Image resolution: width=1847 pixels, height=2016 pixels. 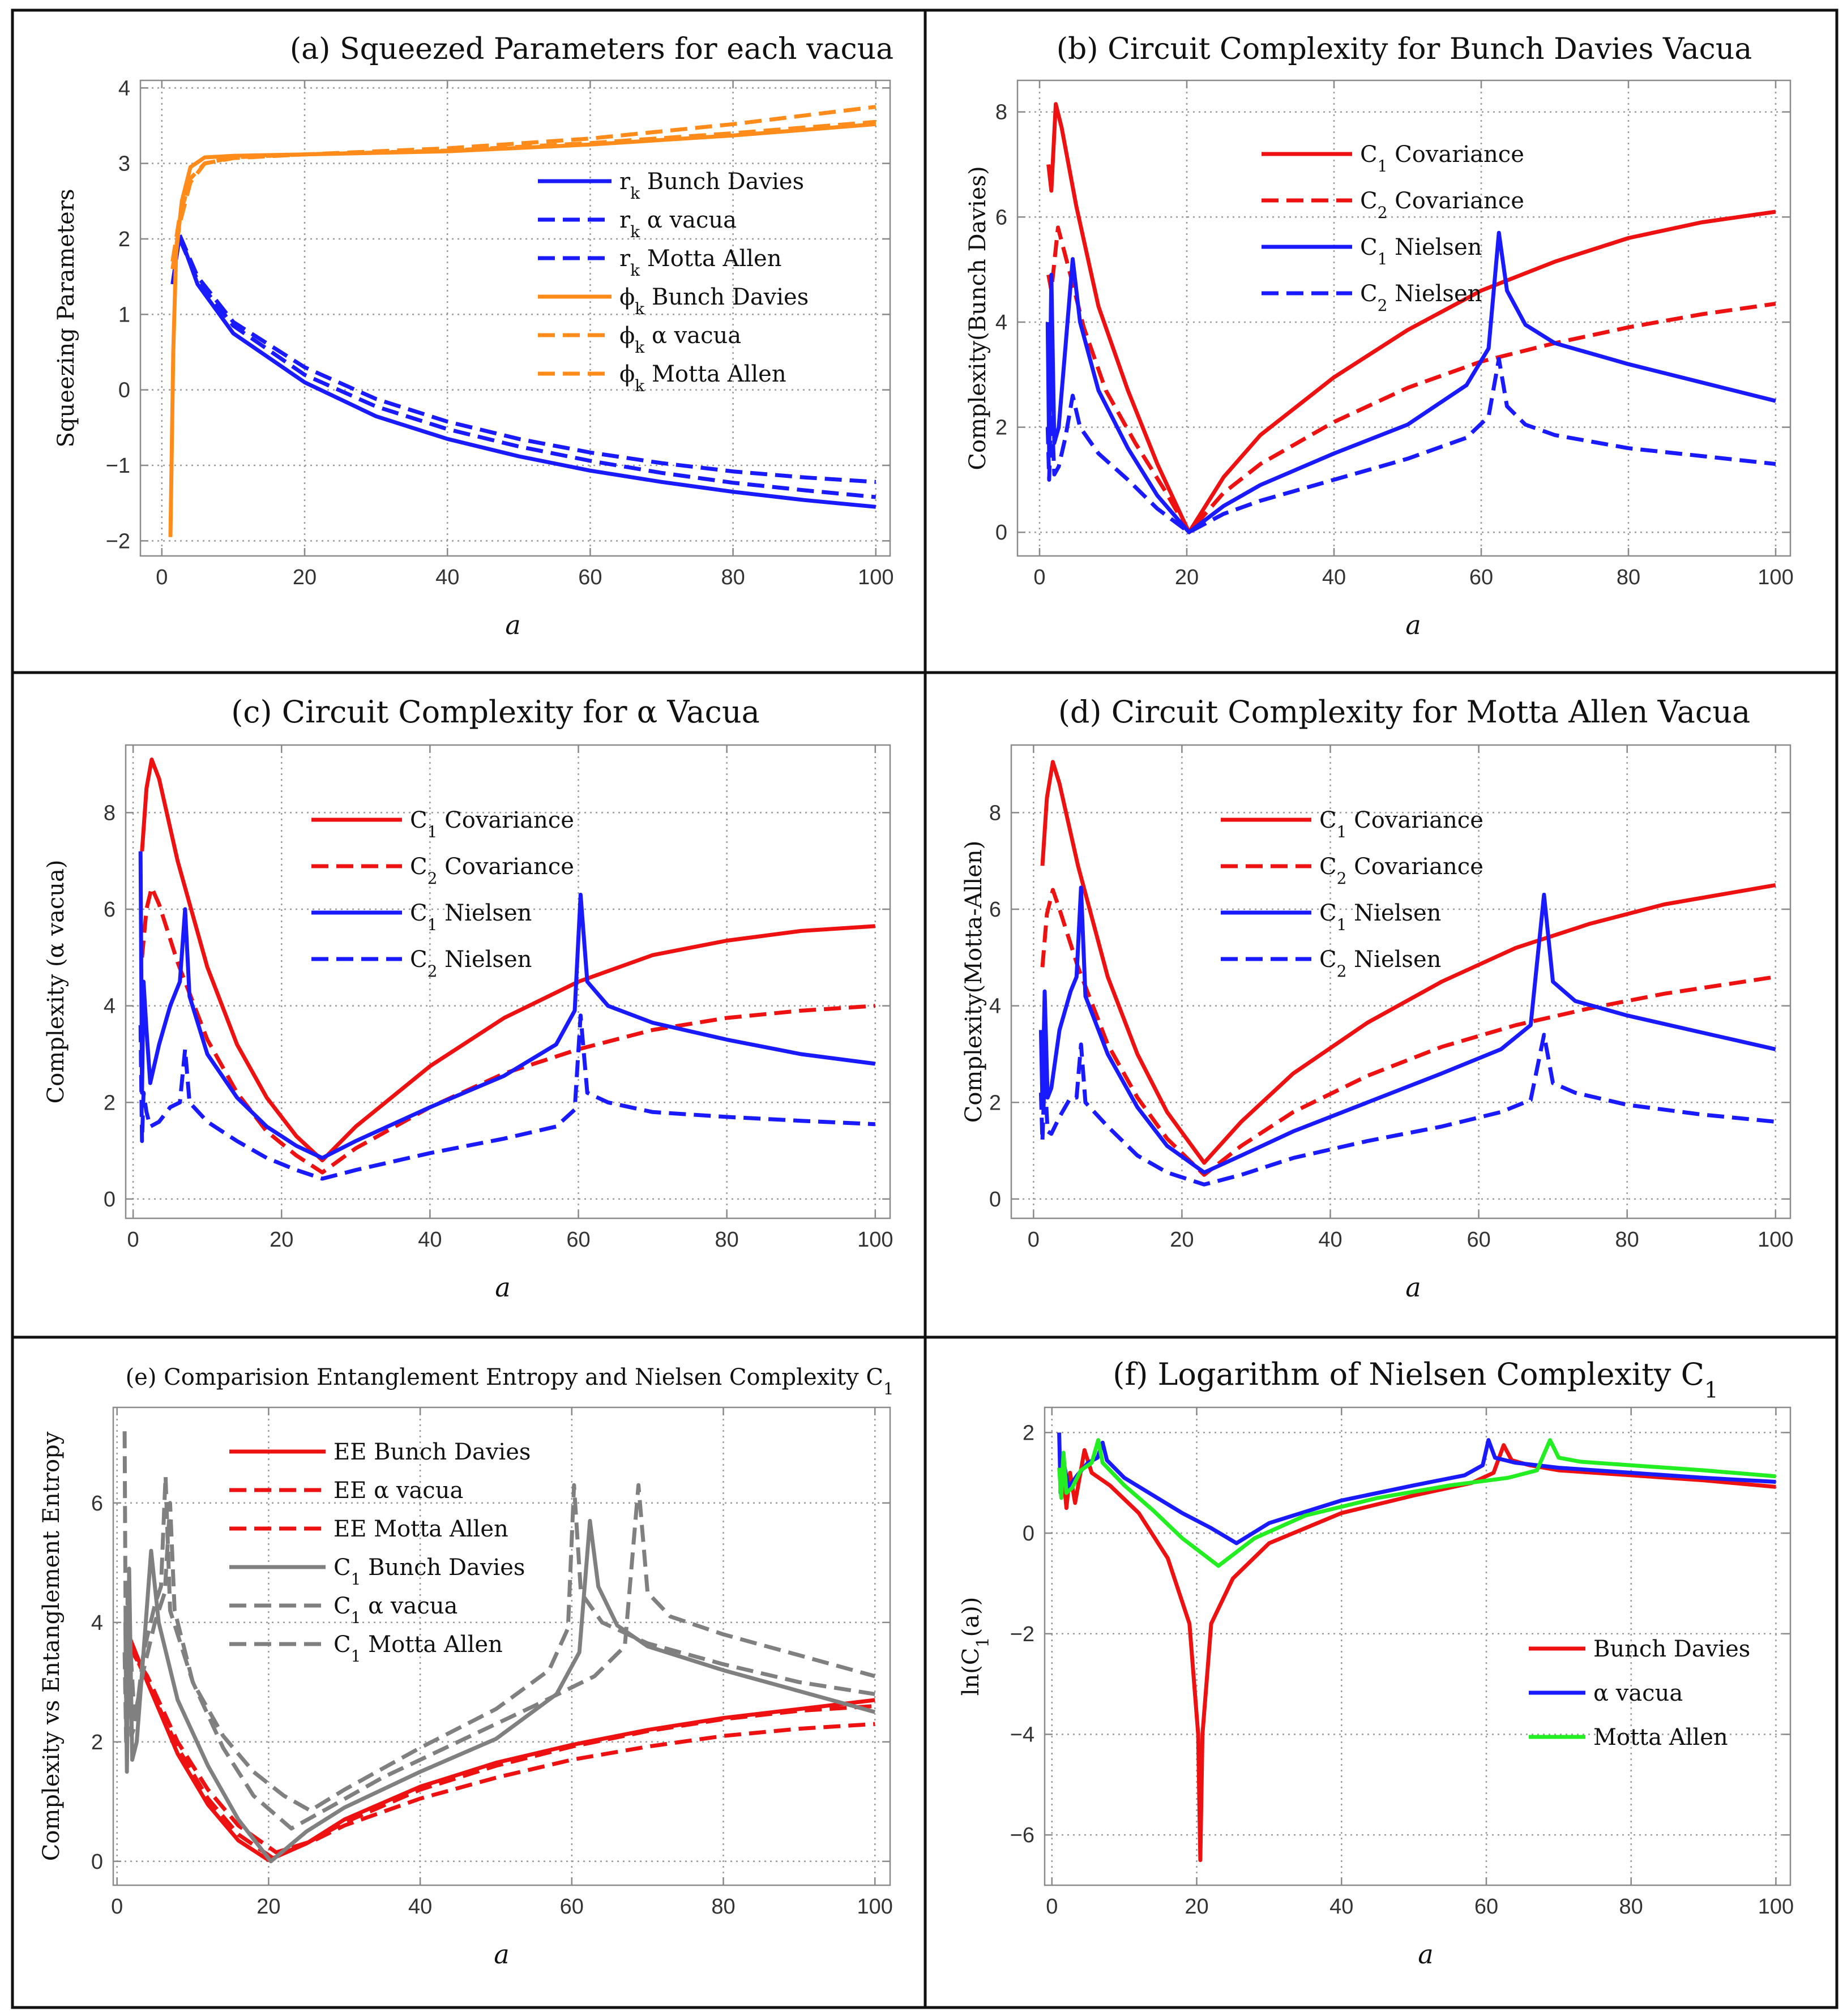 What do you see at coordinates (124, 164) in the screenshot?
I see `y-tick-label: 3` at bounding box center [124, 164].